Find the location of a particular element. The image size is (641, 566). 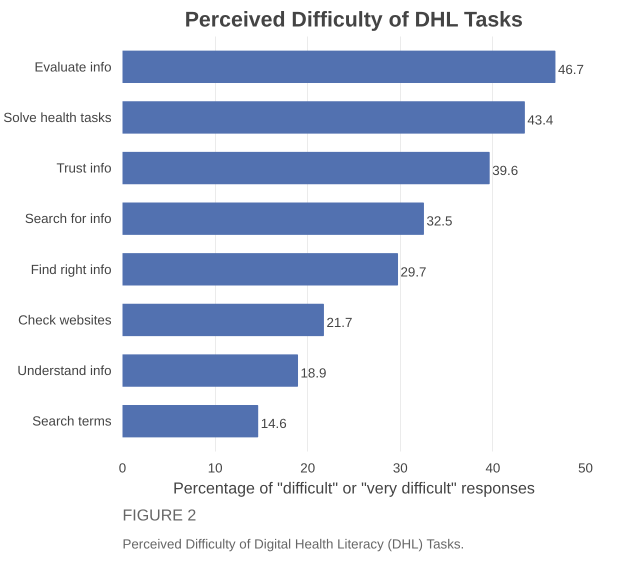

data-label: 14.6 is located at coordinates (273, 424).